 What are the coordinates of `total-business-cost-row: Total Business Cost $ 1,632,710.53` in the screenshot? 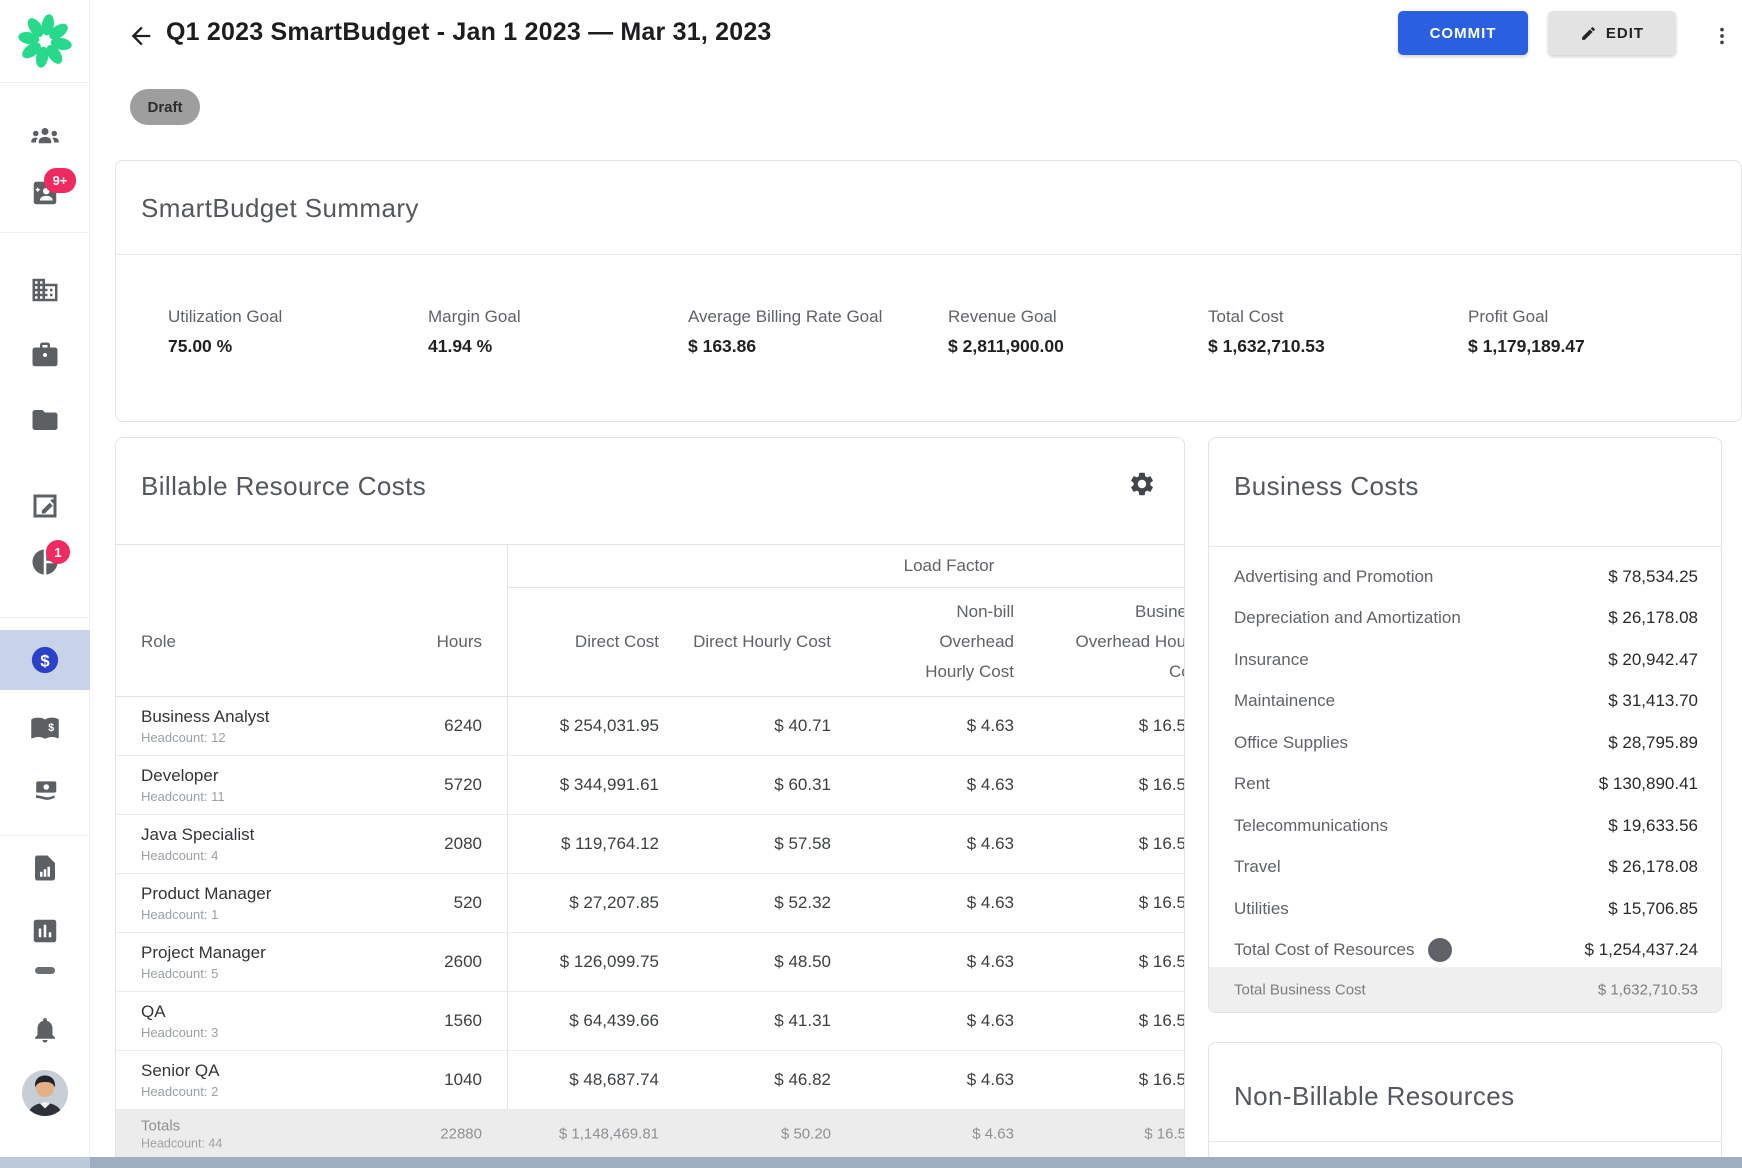 It's located at (1465, 989).